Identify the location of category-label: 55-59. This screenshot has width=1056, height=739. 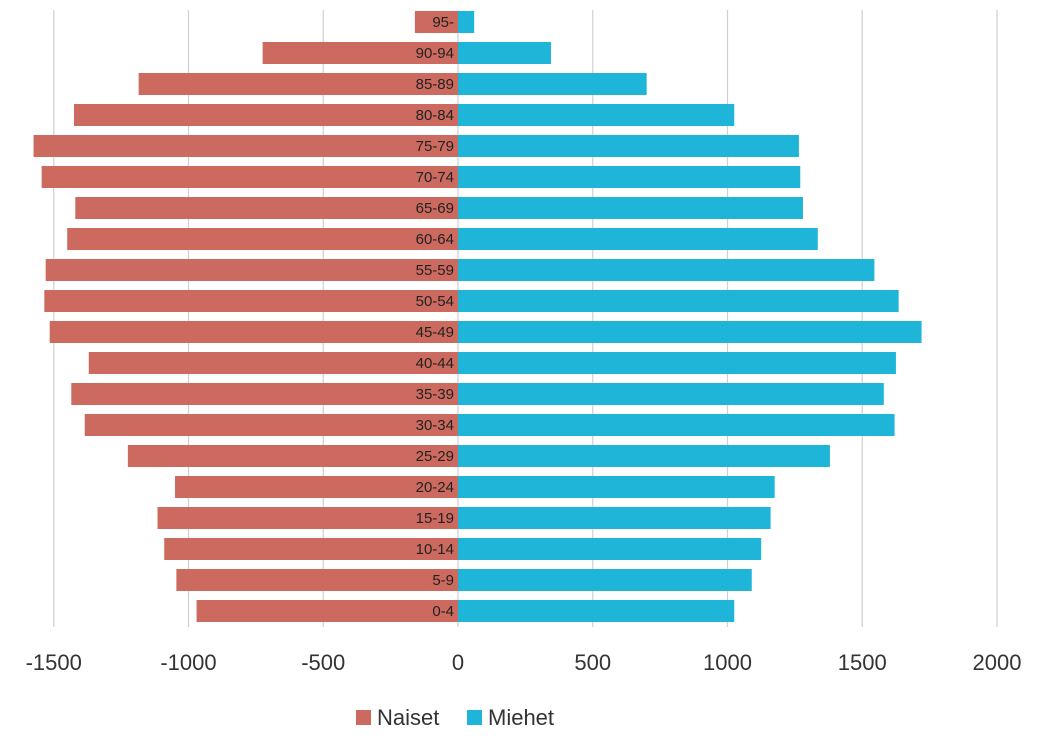
(435, 270).